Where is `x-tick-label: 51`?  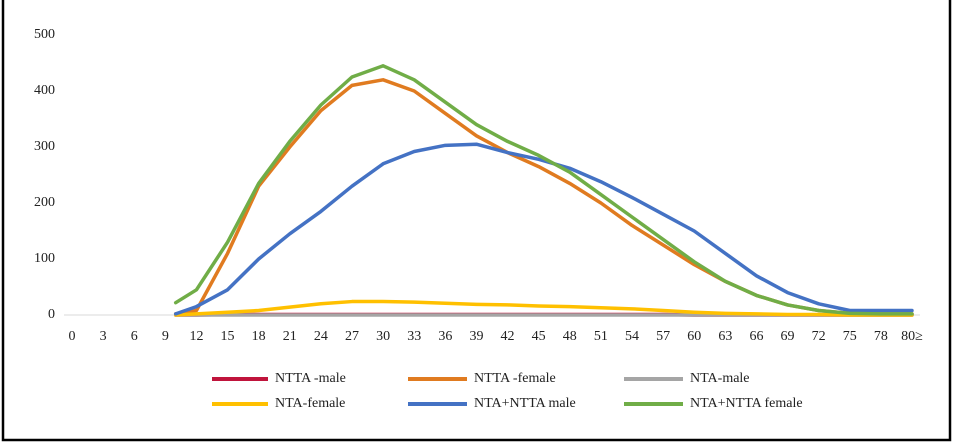
x-tick-label: 51 is located at coordinates (601, 336).